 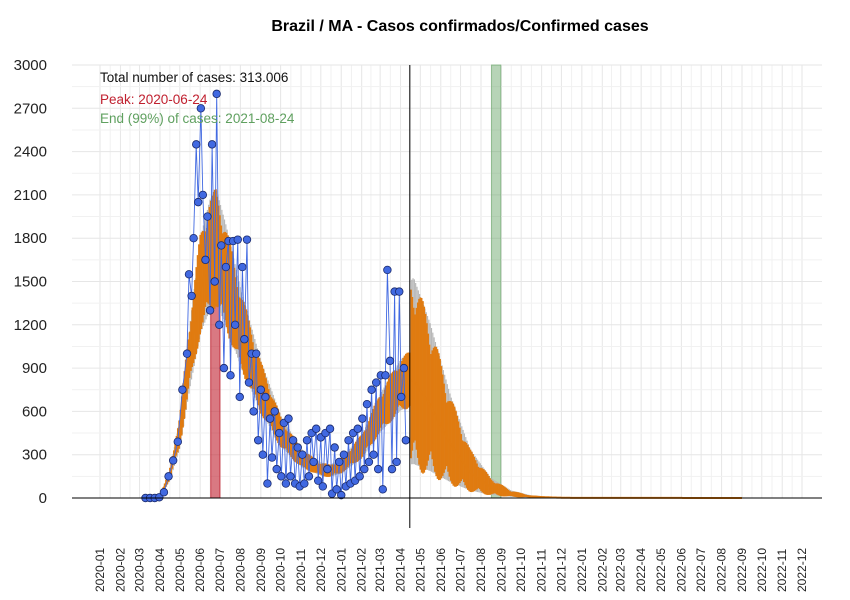 I want to click on x-tick-label: 2022-08, so click(x=722, y=570).